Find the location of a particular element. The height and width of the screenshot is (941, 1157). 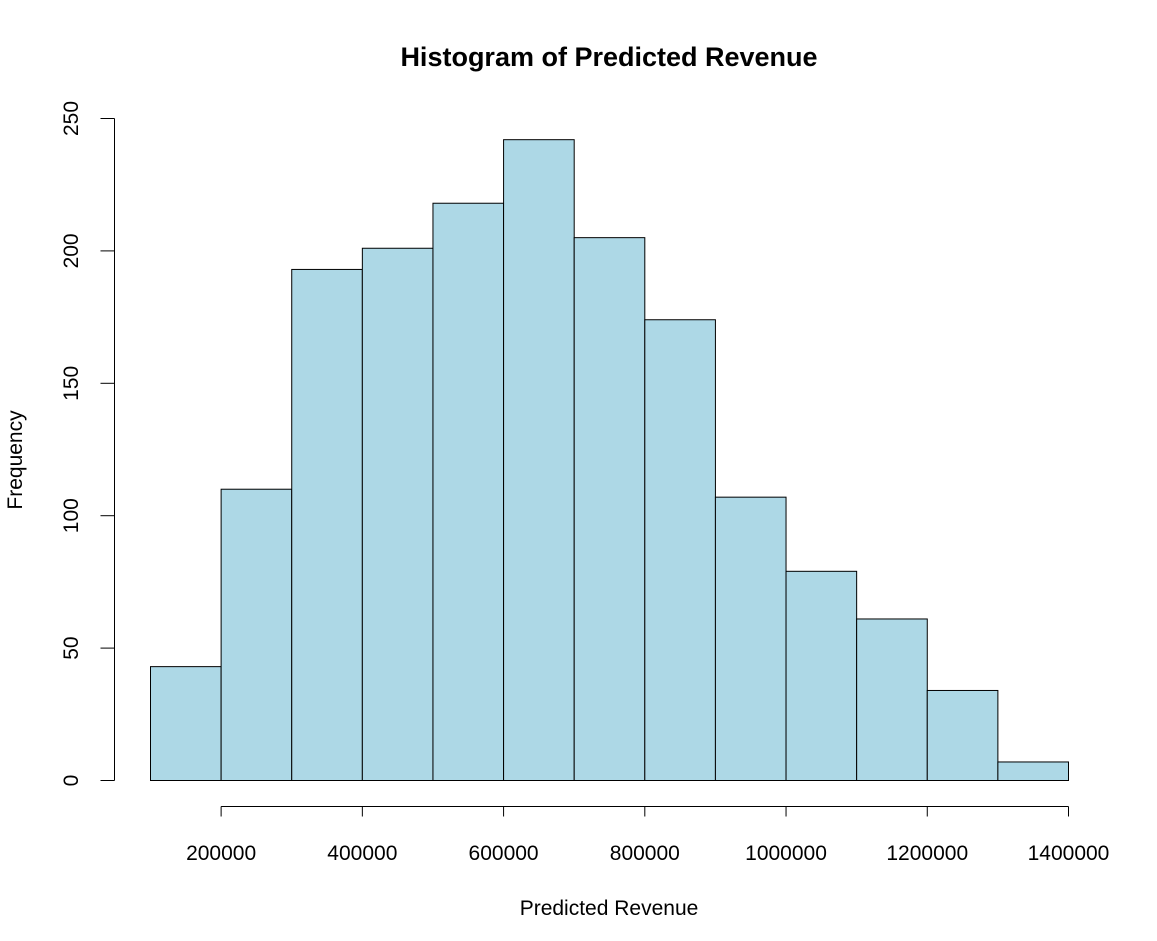

y-tick-label: 200 is located at coordinates (71, 250).